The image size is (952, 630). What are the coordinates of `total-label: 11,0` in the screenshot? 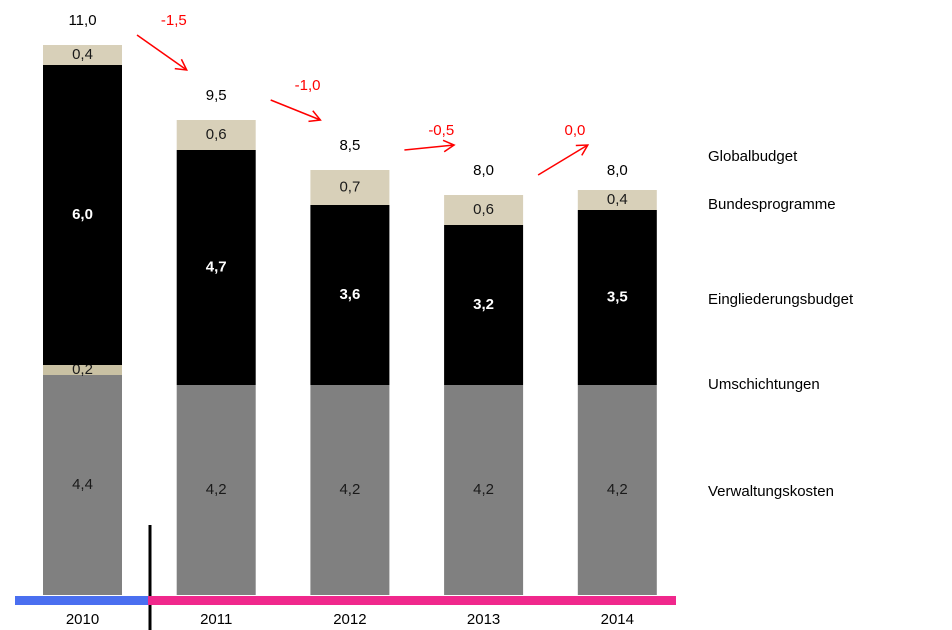 It's located at (82, 20).